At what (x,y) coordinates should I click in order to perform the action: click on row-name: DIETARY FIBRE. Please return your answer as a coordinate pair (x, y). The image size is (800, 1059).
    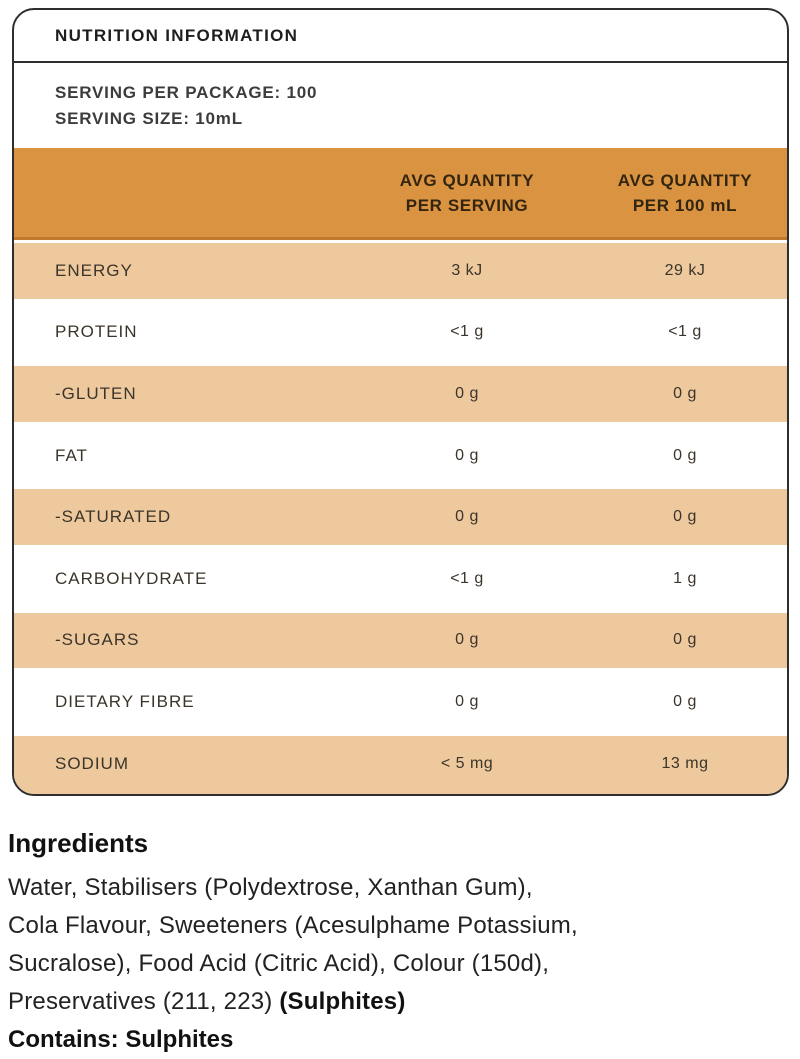
    Looking at the image, I should click on (125, 701).